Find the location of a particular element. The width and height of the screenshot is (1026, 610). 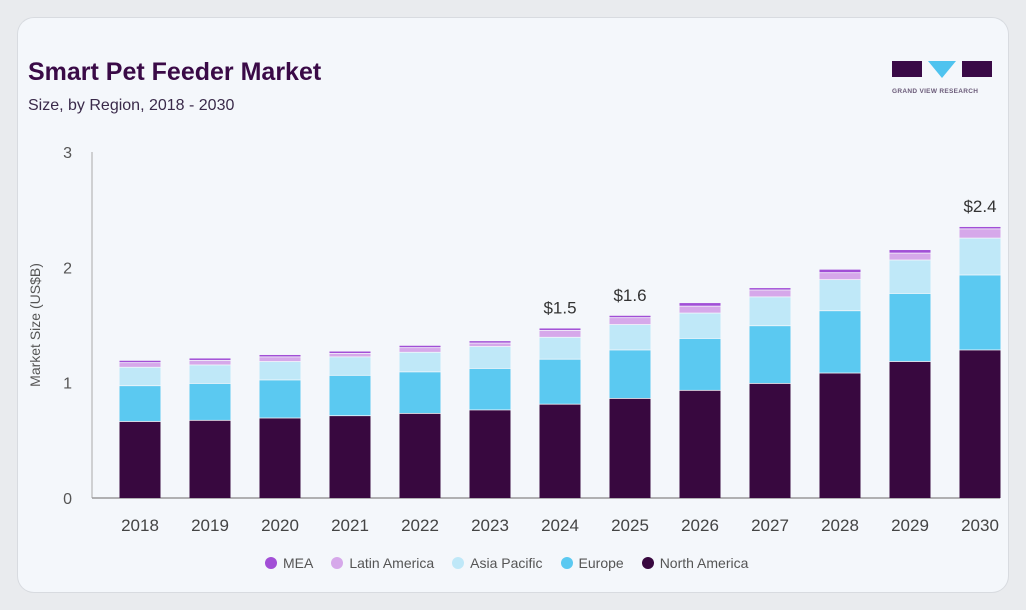

x-tick-label: 2025 is located at coordinates (630, 525).